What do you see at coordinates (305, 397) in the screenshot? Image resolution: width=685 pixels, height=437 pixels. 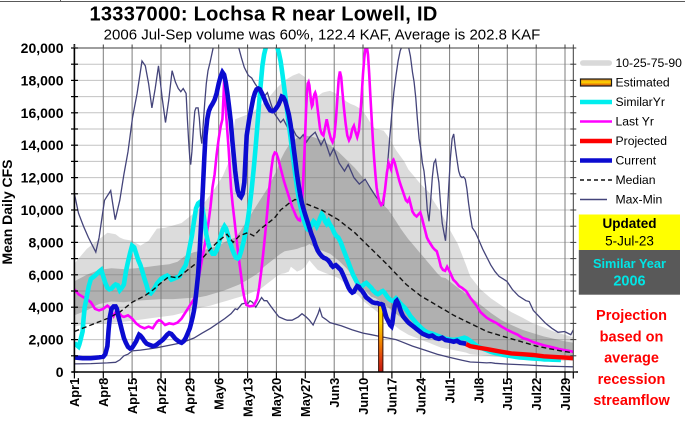 I see `svg-text: May27` at bounding box center [305, 397].